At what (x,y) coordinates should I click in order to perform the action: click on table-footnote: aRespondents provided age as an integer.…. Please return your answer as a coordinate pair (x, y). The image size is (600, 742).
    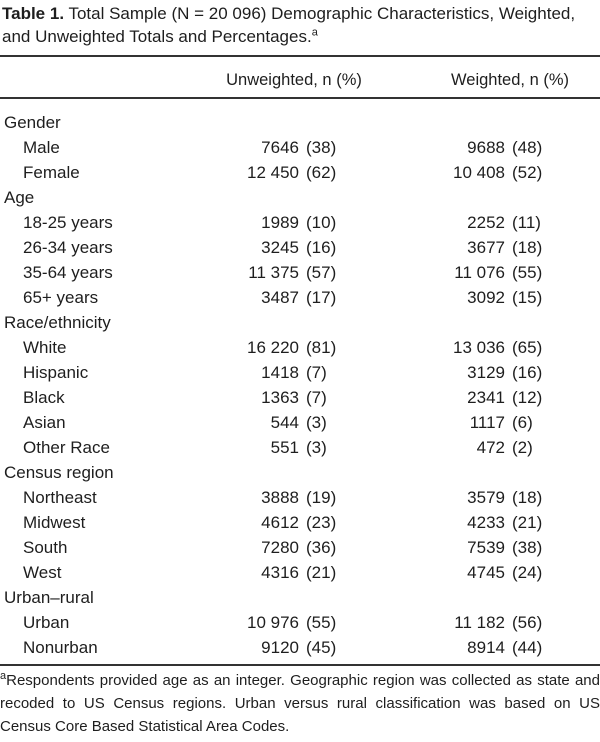
    Looking at the image, I should click on (300, 703).